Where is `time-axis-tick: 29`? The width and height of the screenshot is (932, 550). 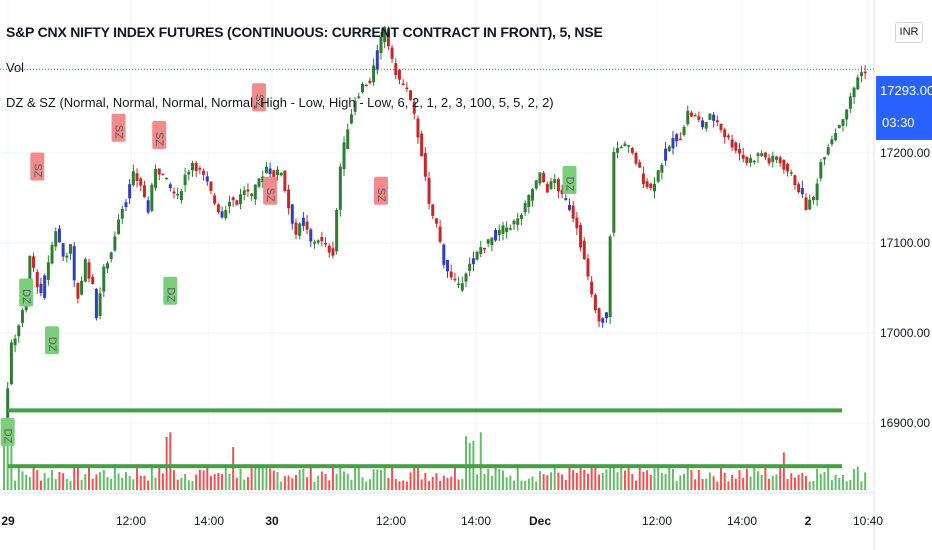
time-axis-tick: 29 is located at coordinates (8, 521).